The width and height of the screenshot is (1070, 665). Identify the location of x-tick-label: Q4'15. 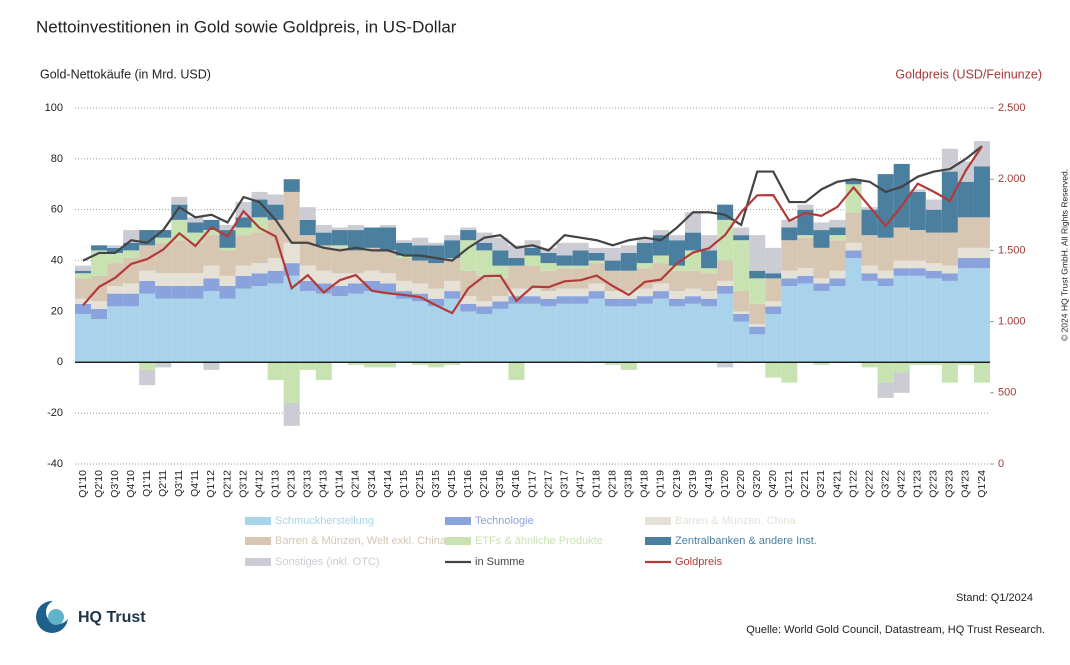
(452, 484).